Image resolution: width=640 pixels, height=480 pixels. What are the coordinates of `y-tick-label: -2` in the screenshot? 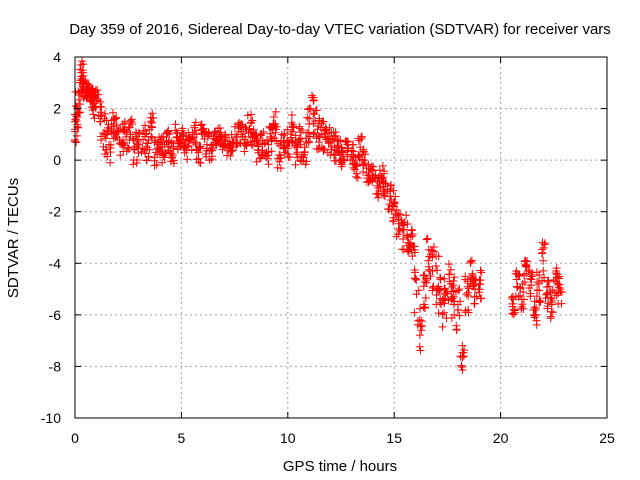 It's located at (55, 212).